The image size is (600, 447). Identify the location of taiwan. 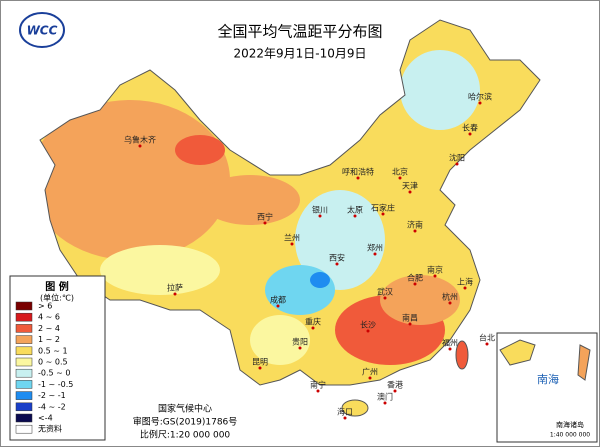
(462, 355).